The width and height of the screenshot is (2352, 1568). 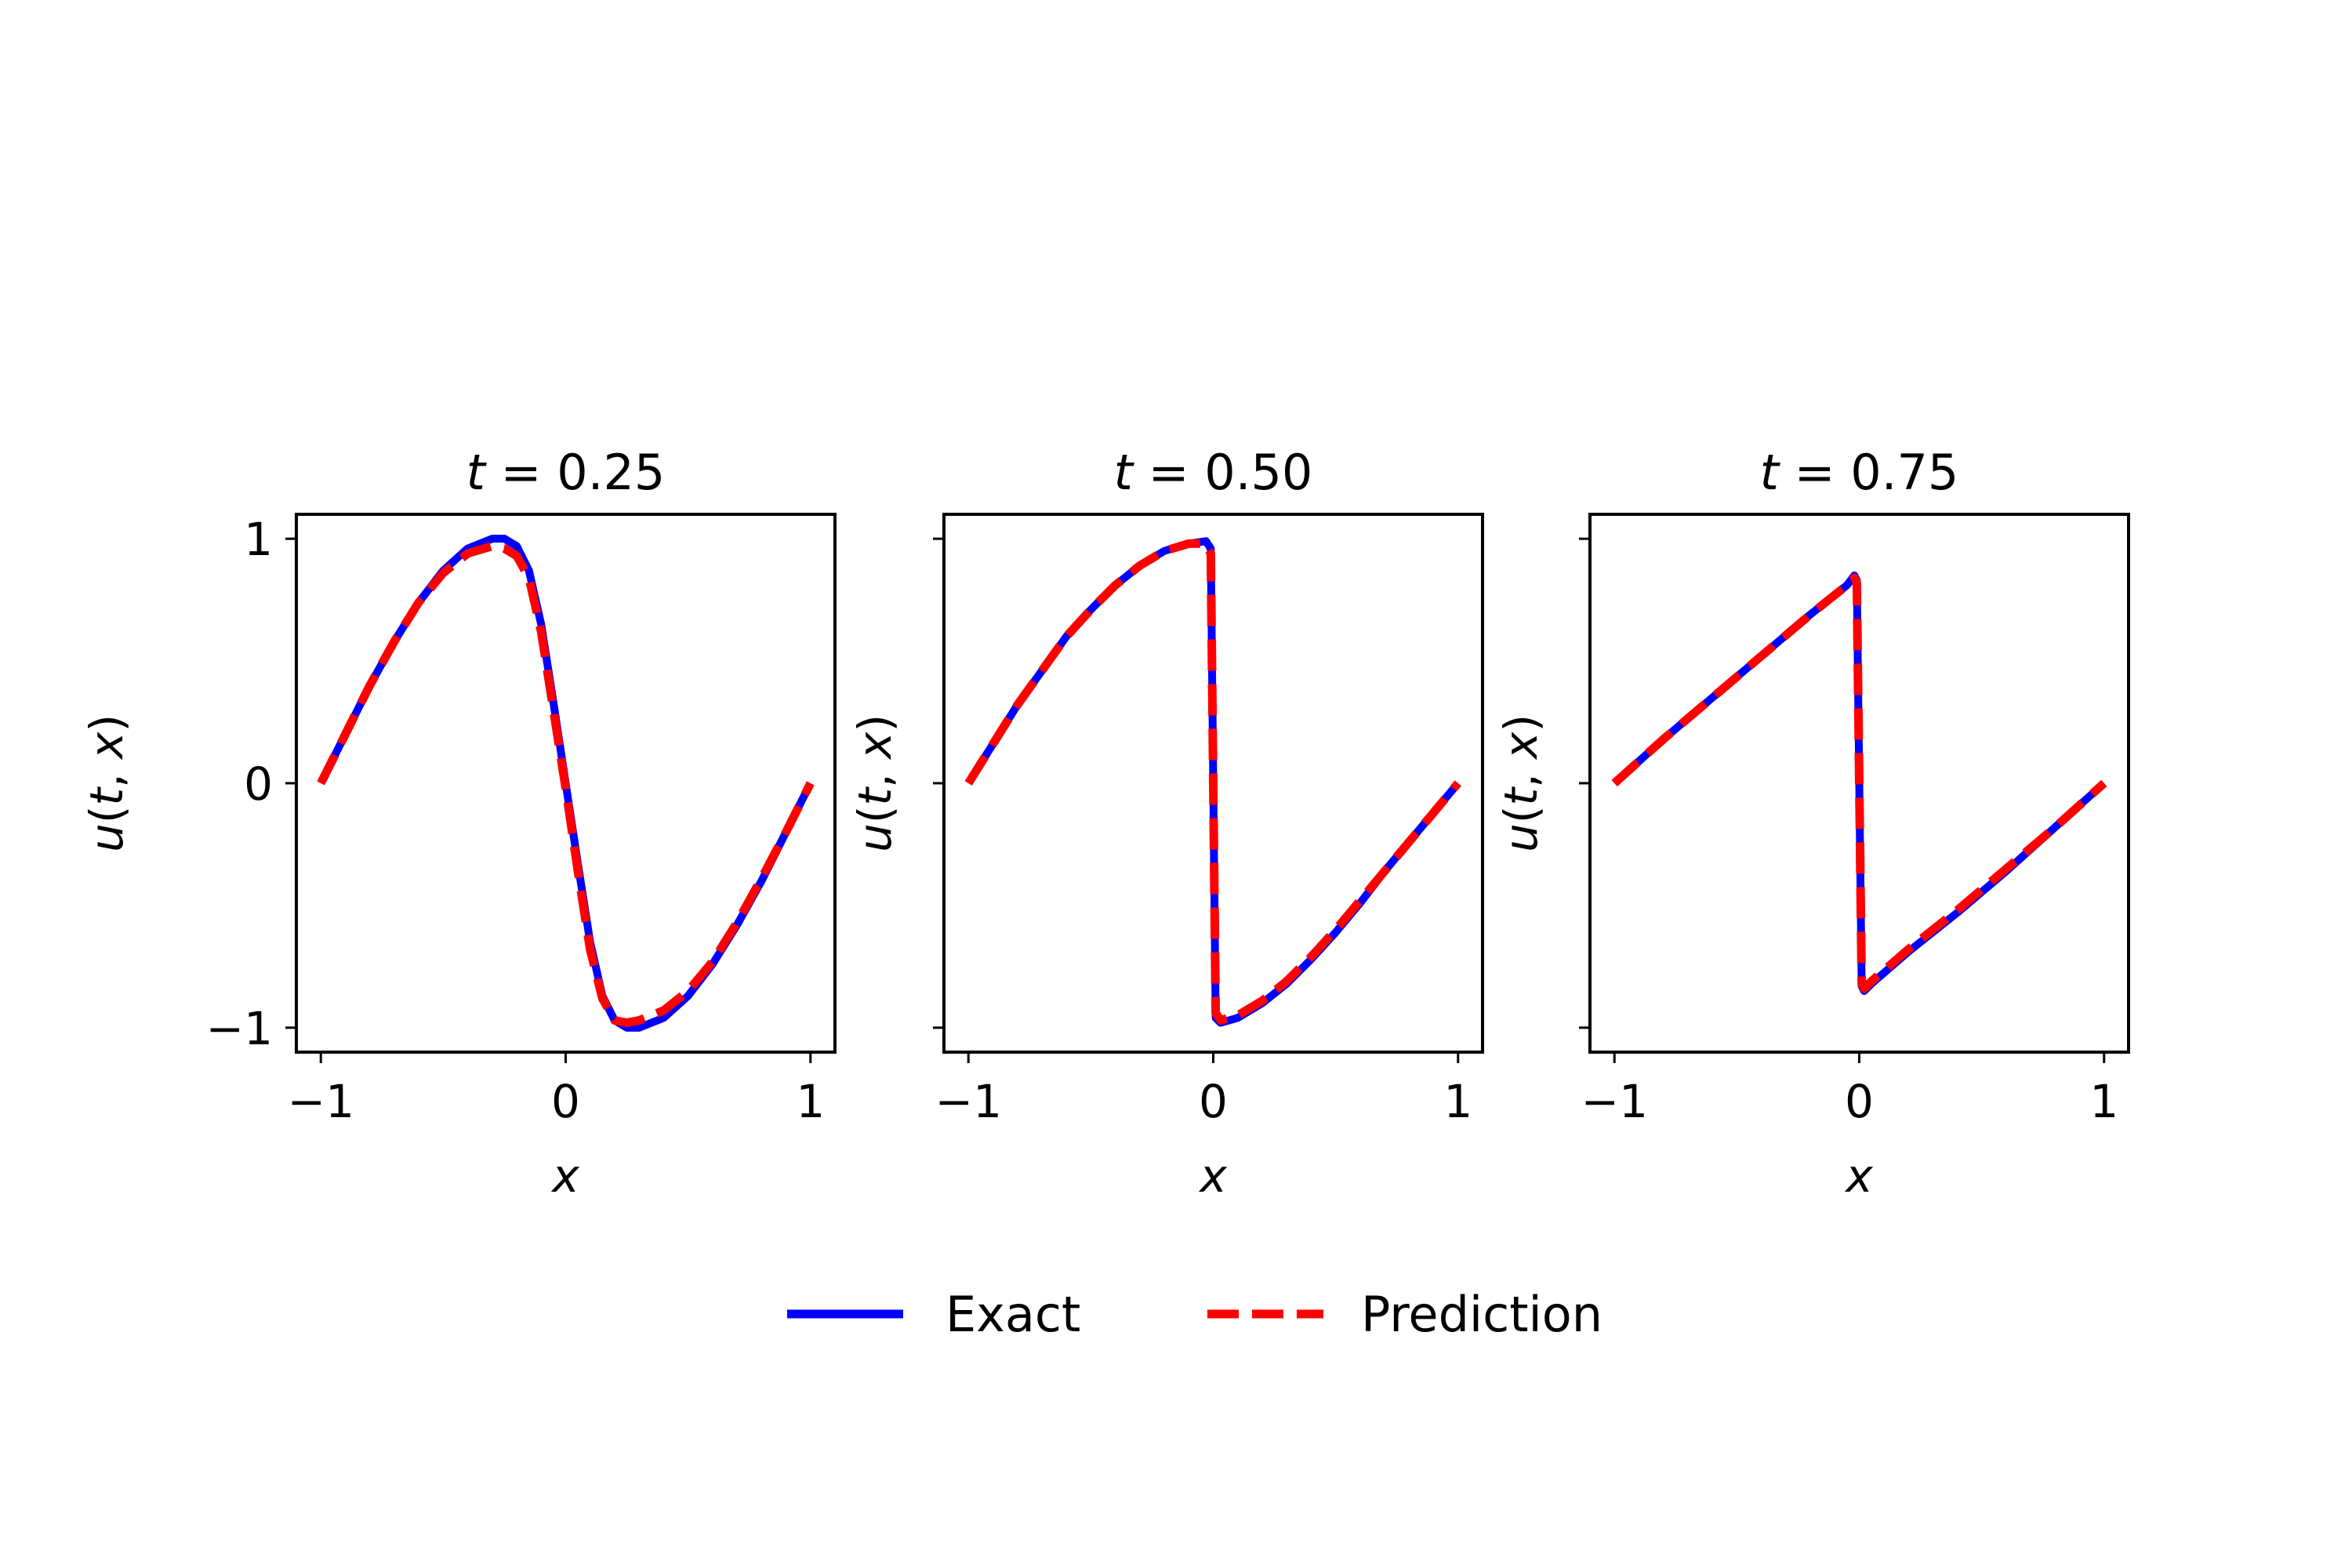 I want to click on subplot-title: t = 0.75, so click(x=1859, y=473).